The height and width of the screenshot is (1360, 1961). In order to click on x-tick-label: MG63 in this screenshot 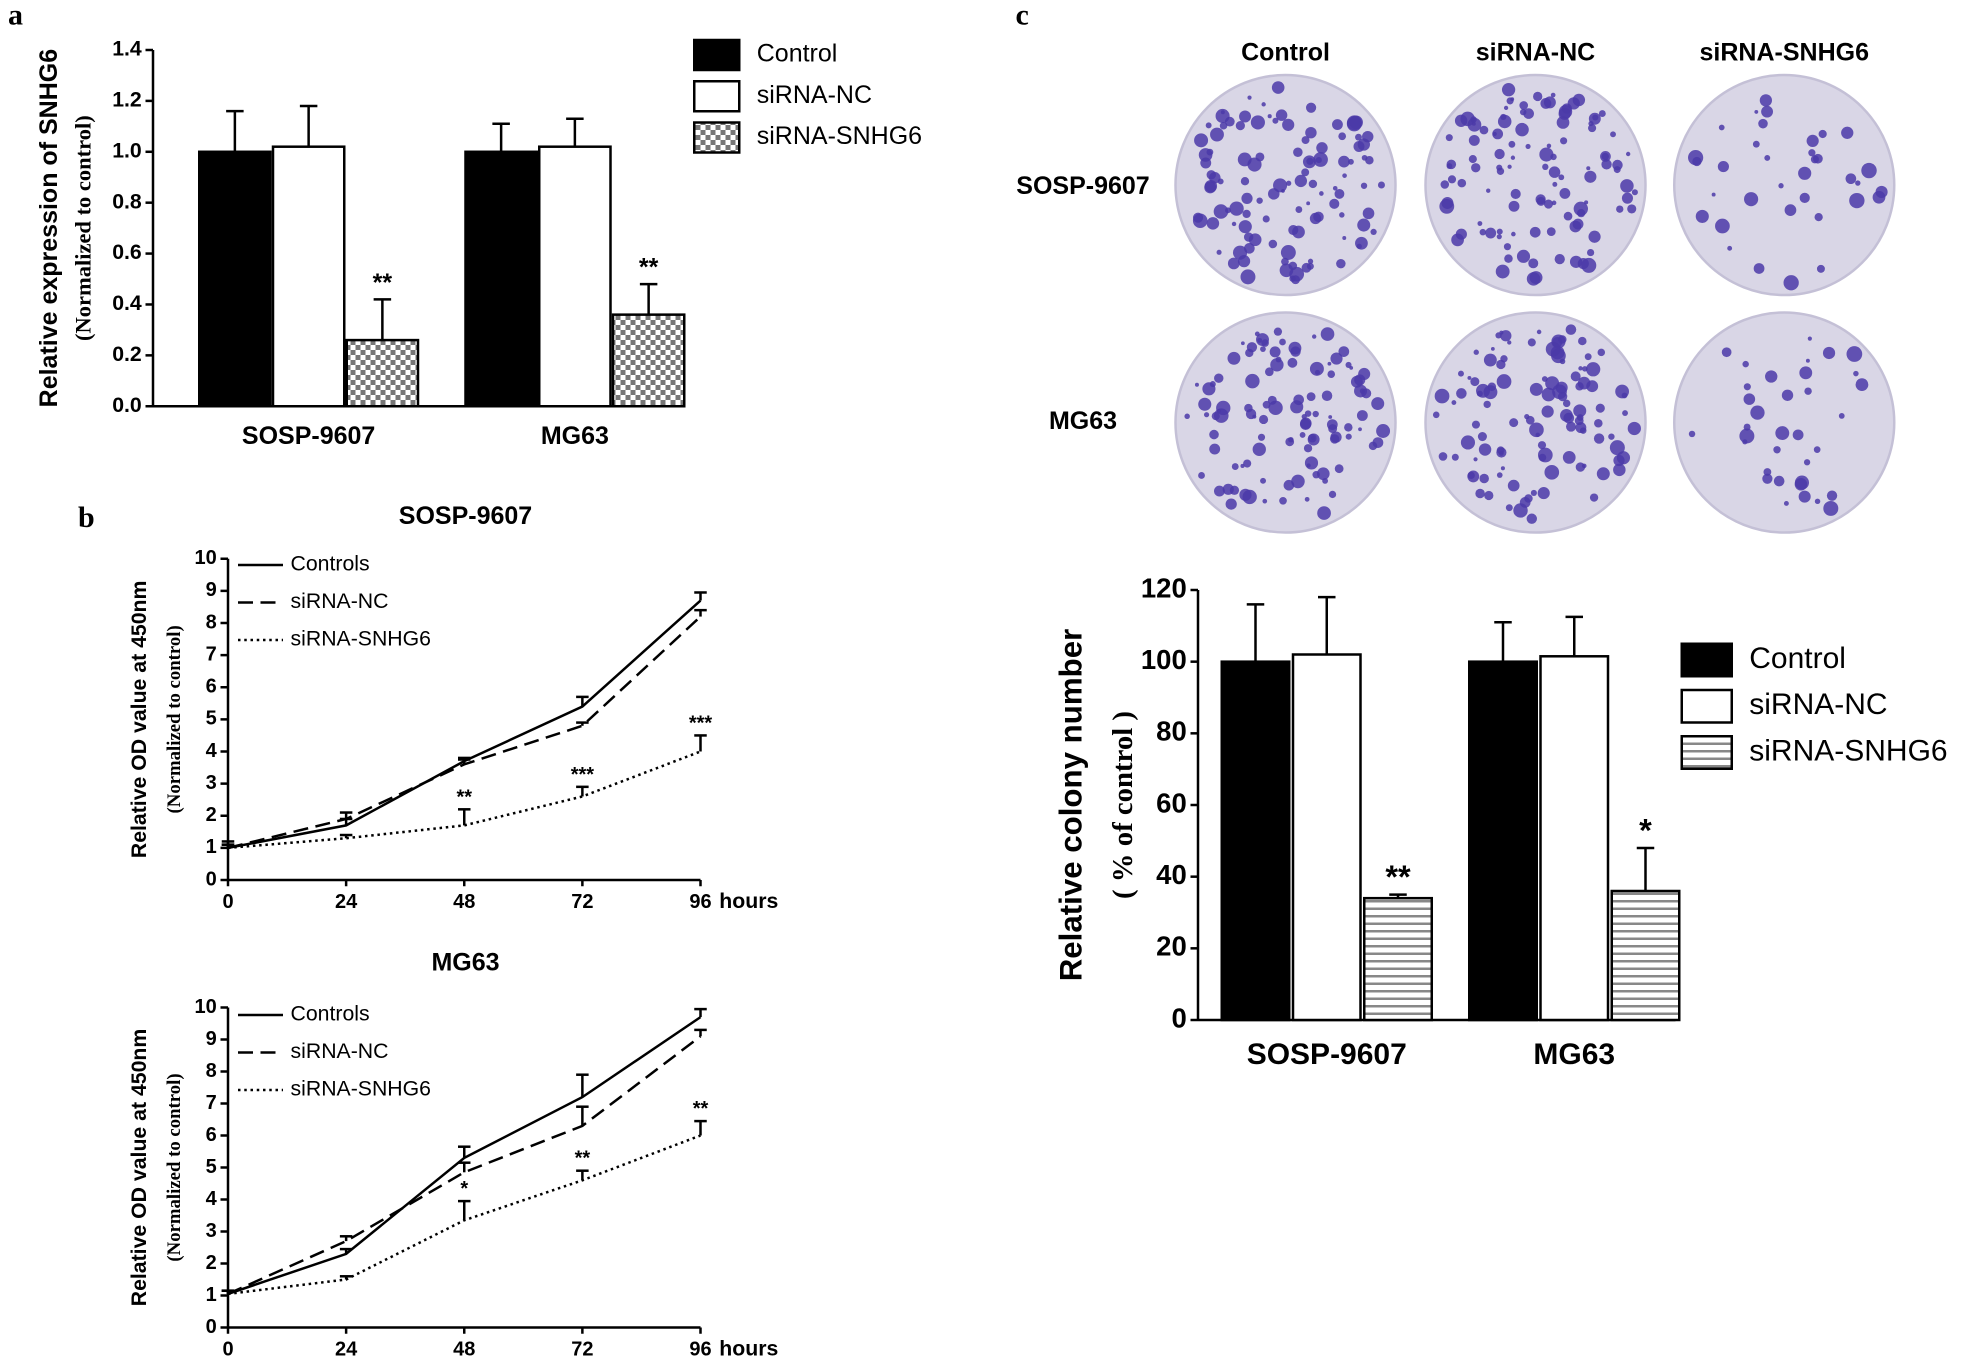, I will do `click(575, 436)`.